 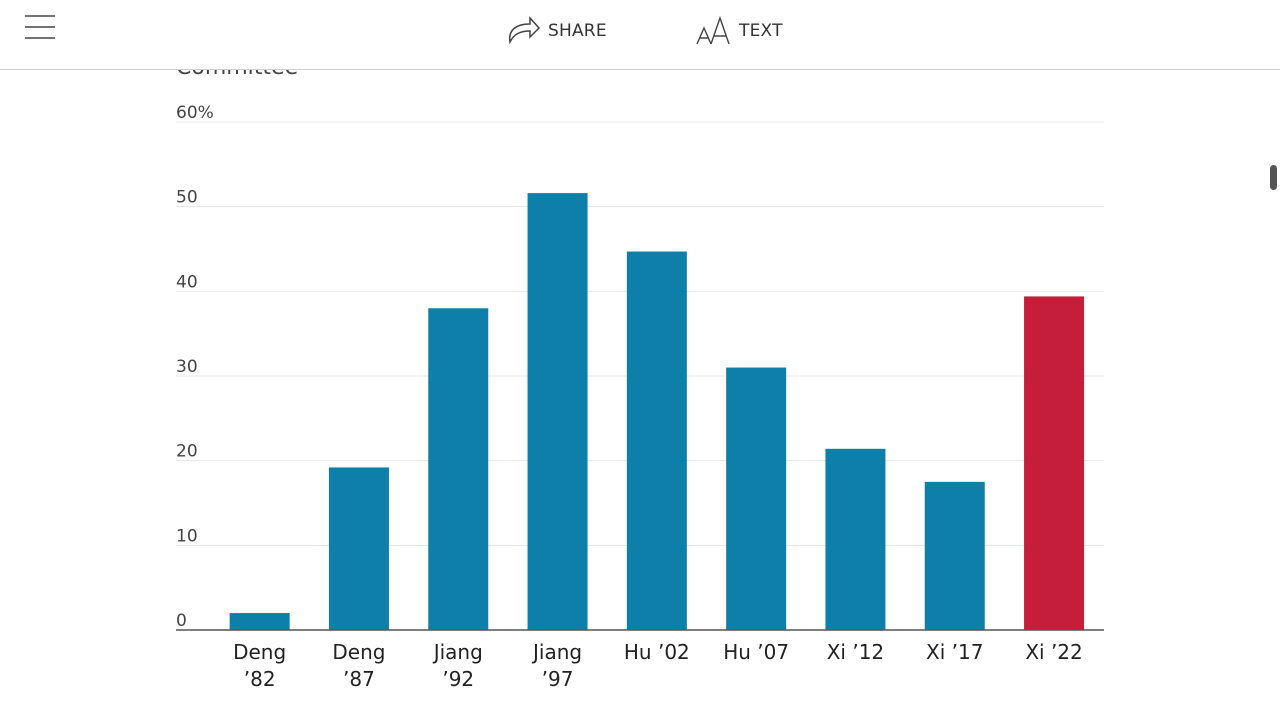 I want to click on share-button: SHARE, so click(x=577, y=31).